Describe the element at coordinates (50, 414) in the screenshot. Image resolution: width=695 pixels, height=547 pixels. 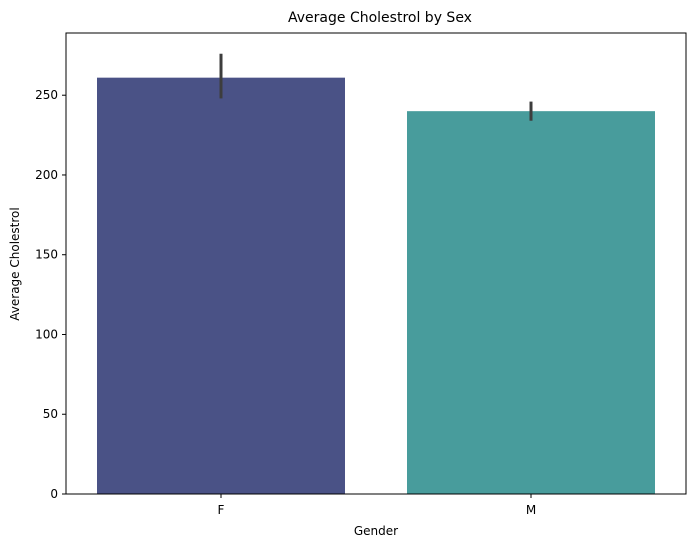
I see `y-tick-label-50: 50` at that location.